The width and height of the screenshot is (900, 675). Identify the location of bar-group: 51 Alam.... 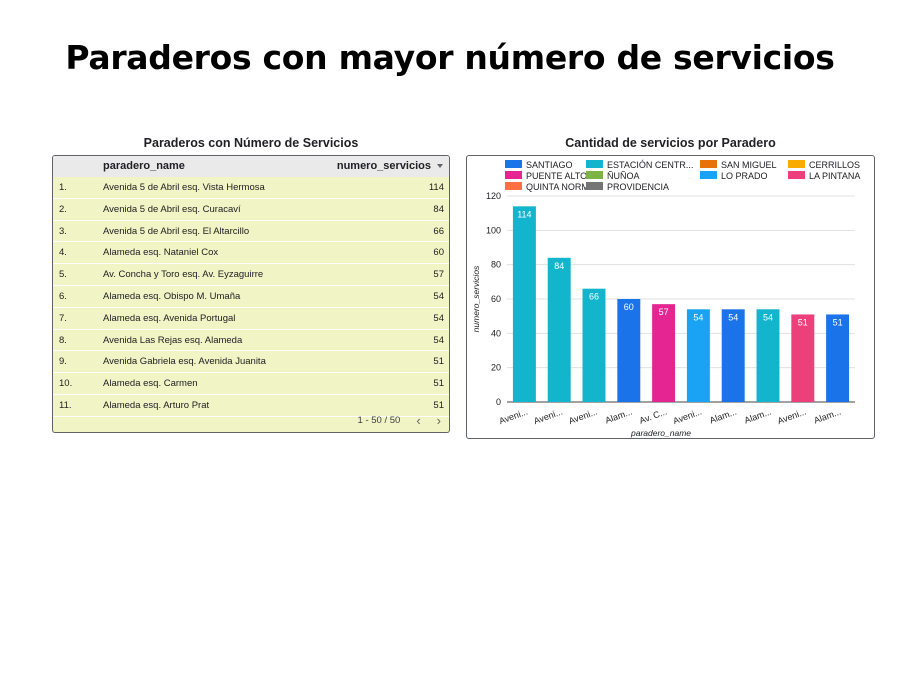
(831, 369).